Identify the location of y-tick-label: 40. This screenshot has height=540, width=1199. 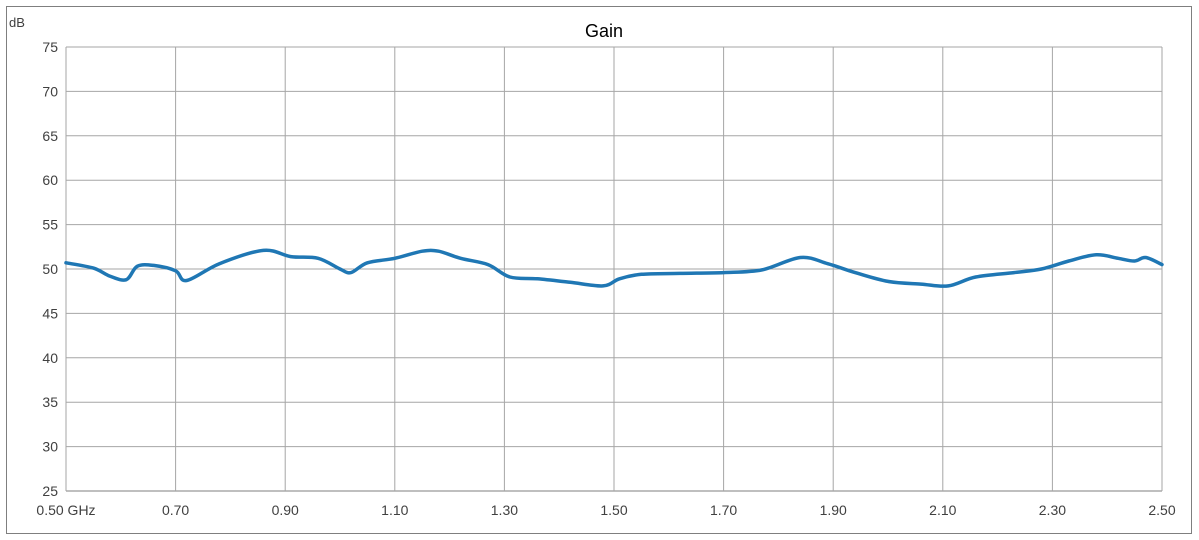
(50, 358).